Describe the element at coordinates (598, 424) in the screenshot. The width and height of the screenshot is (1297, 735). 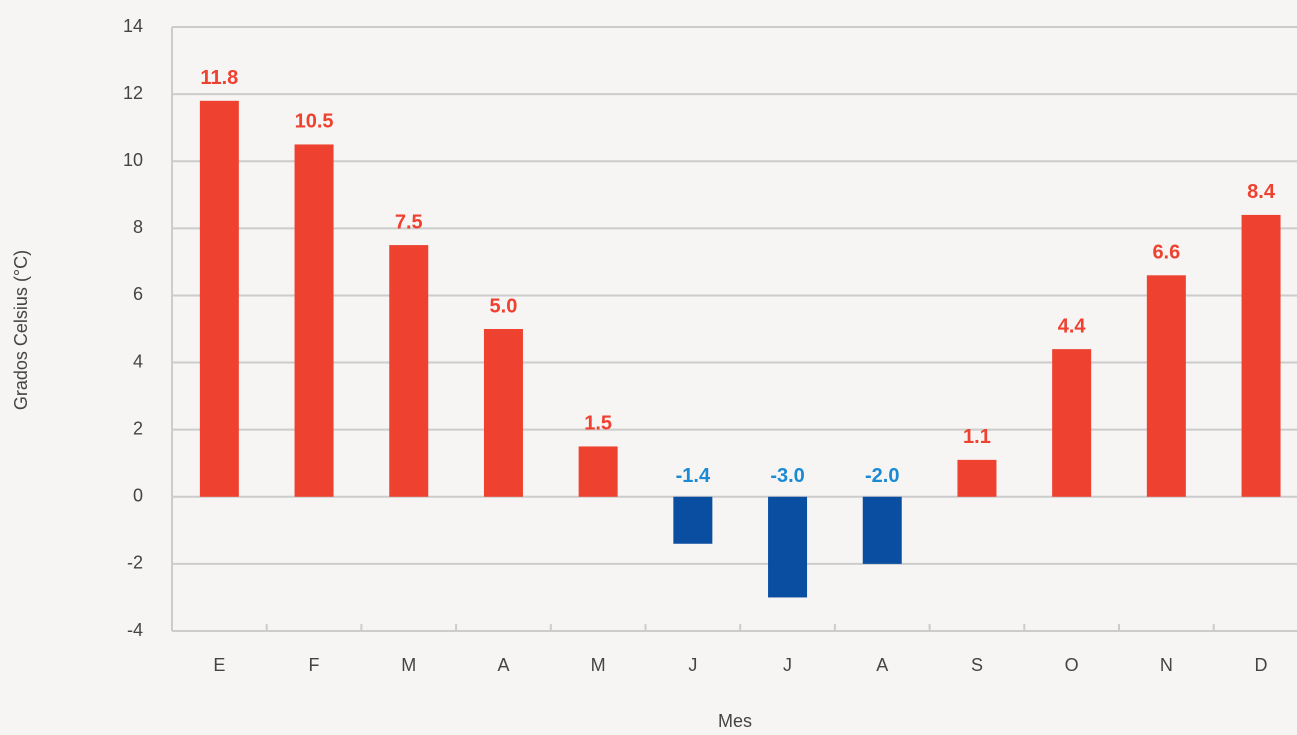
I see `value-label: 1.5` at that location.